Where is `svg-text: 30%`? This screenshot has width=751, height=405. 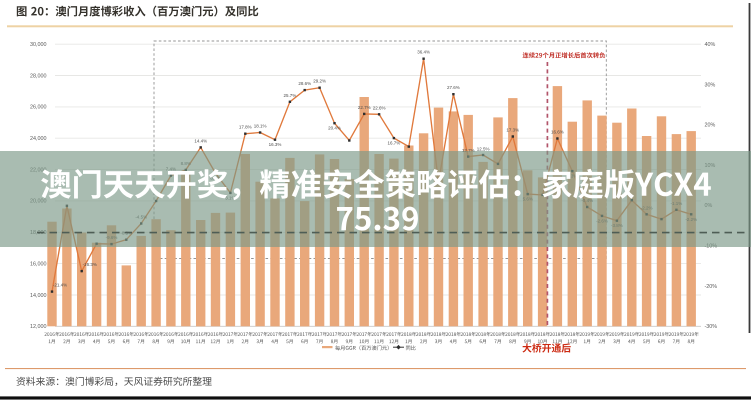 svg-text: 30% is located at coordinates (710, 85).